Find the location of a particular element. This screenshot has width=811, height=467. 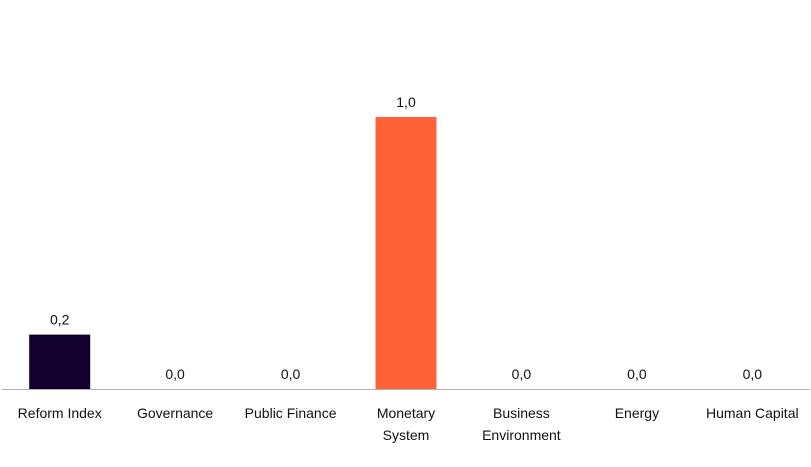

category-label-3-line-1: System is located at coordinates (406, 435).